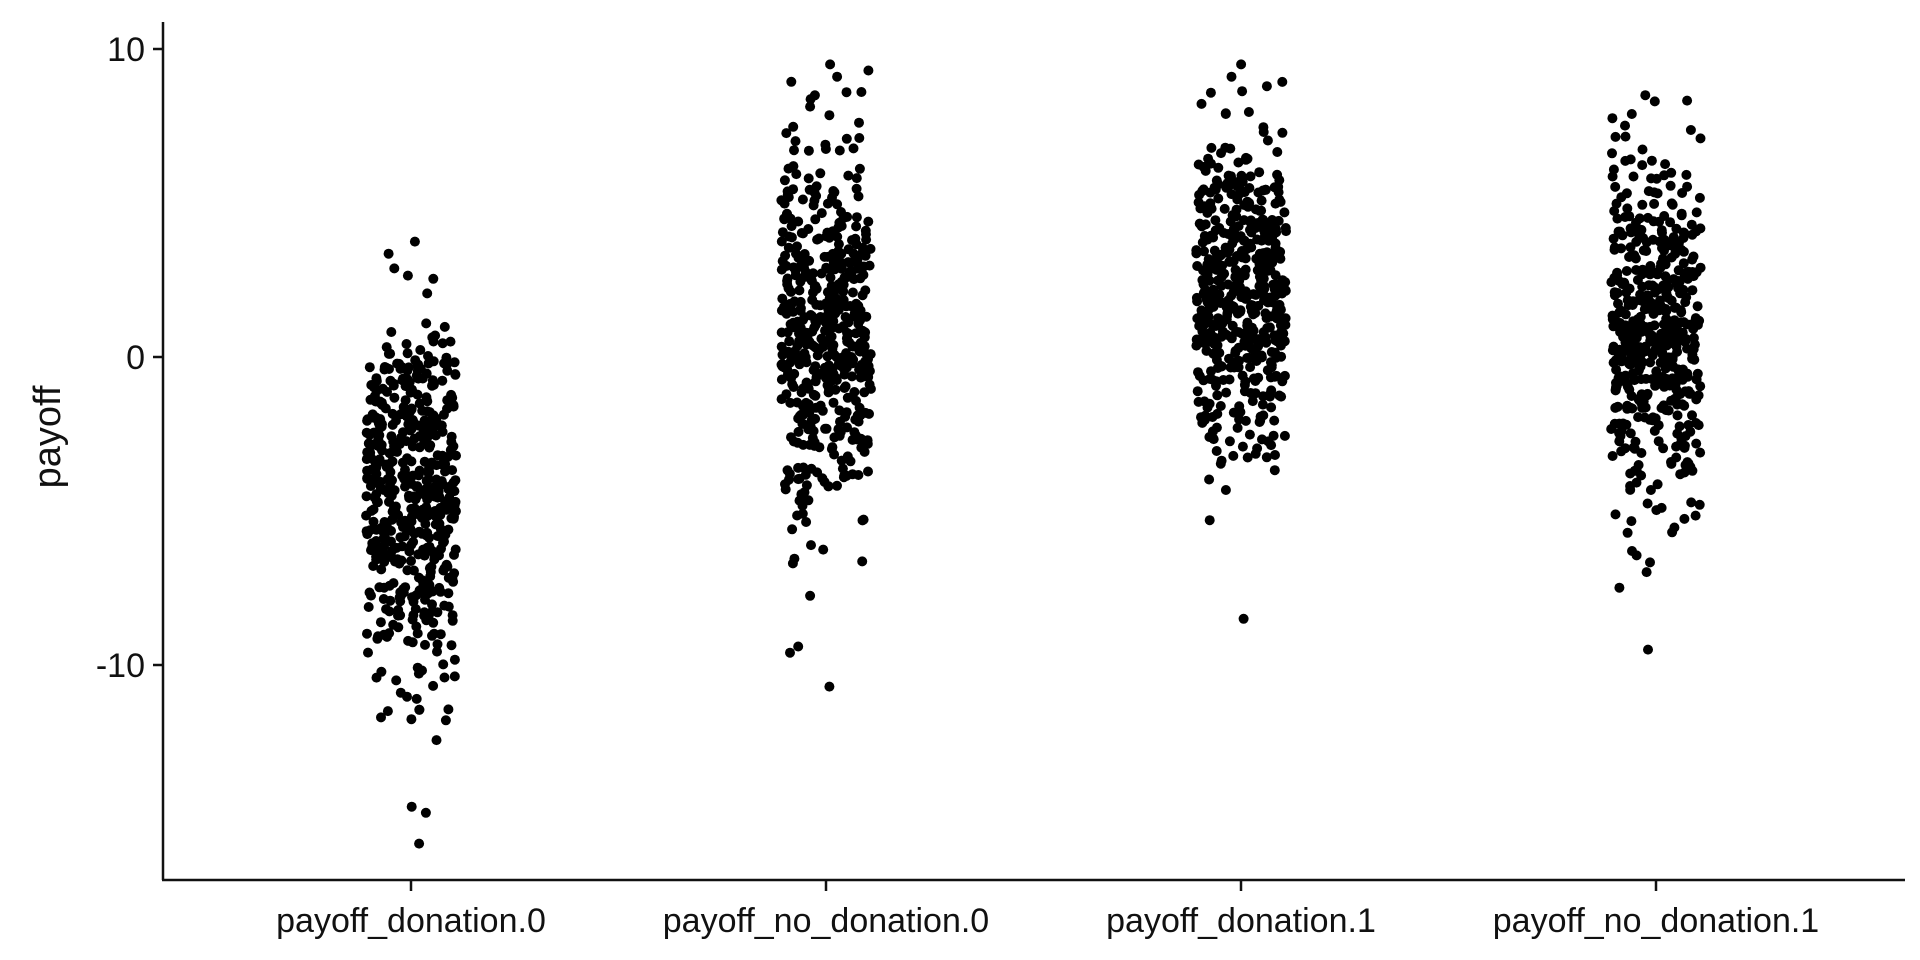 The image size is (1920, 960). I want to click on y-tick-label: 10, so click(126, 50).